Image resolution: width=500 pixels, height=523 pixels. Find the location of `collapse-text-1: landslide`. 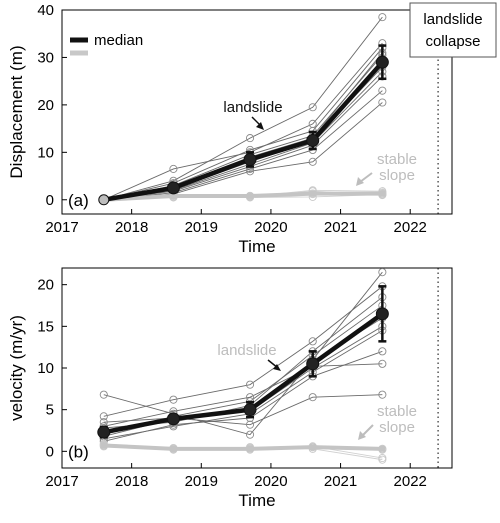

collapse-text-1: landslide is located at coordinates (452, 19).